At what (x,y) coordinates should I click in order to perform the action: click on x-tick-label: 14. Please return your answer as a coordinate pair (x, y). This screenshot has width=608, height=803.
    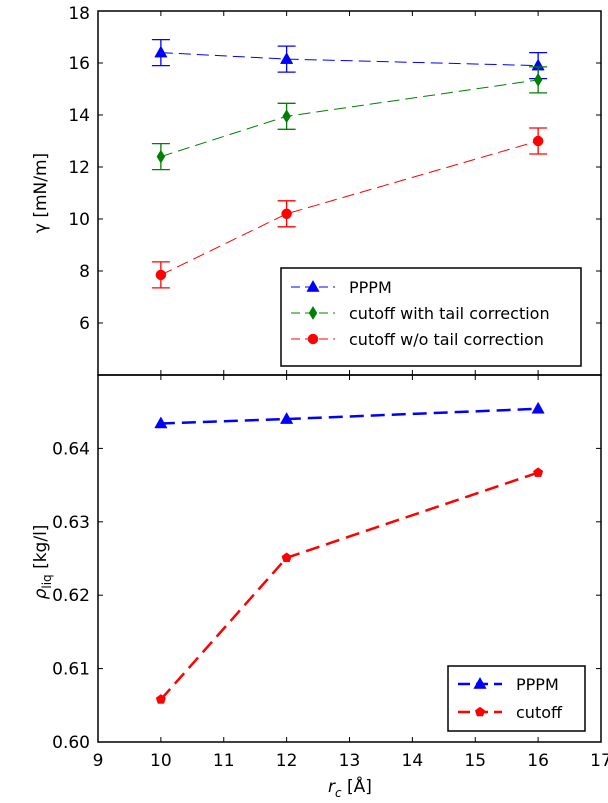
    Looking at the image, I should click on (413, 761).